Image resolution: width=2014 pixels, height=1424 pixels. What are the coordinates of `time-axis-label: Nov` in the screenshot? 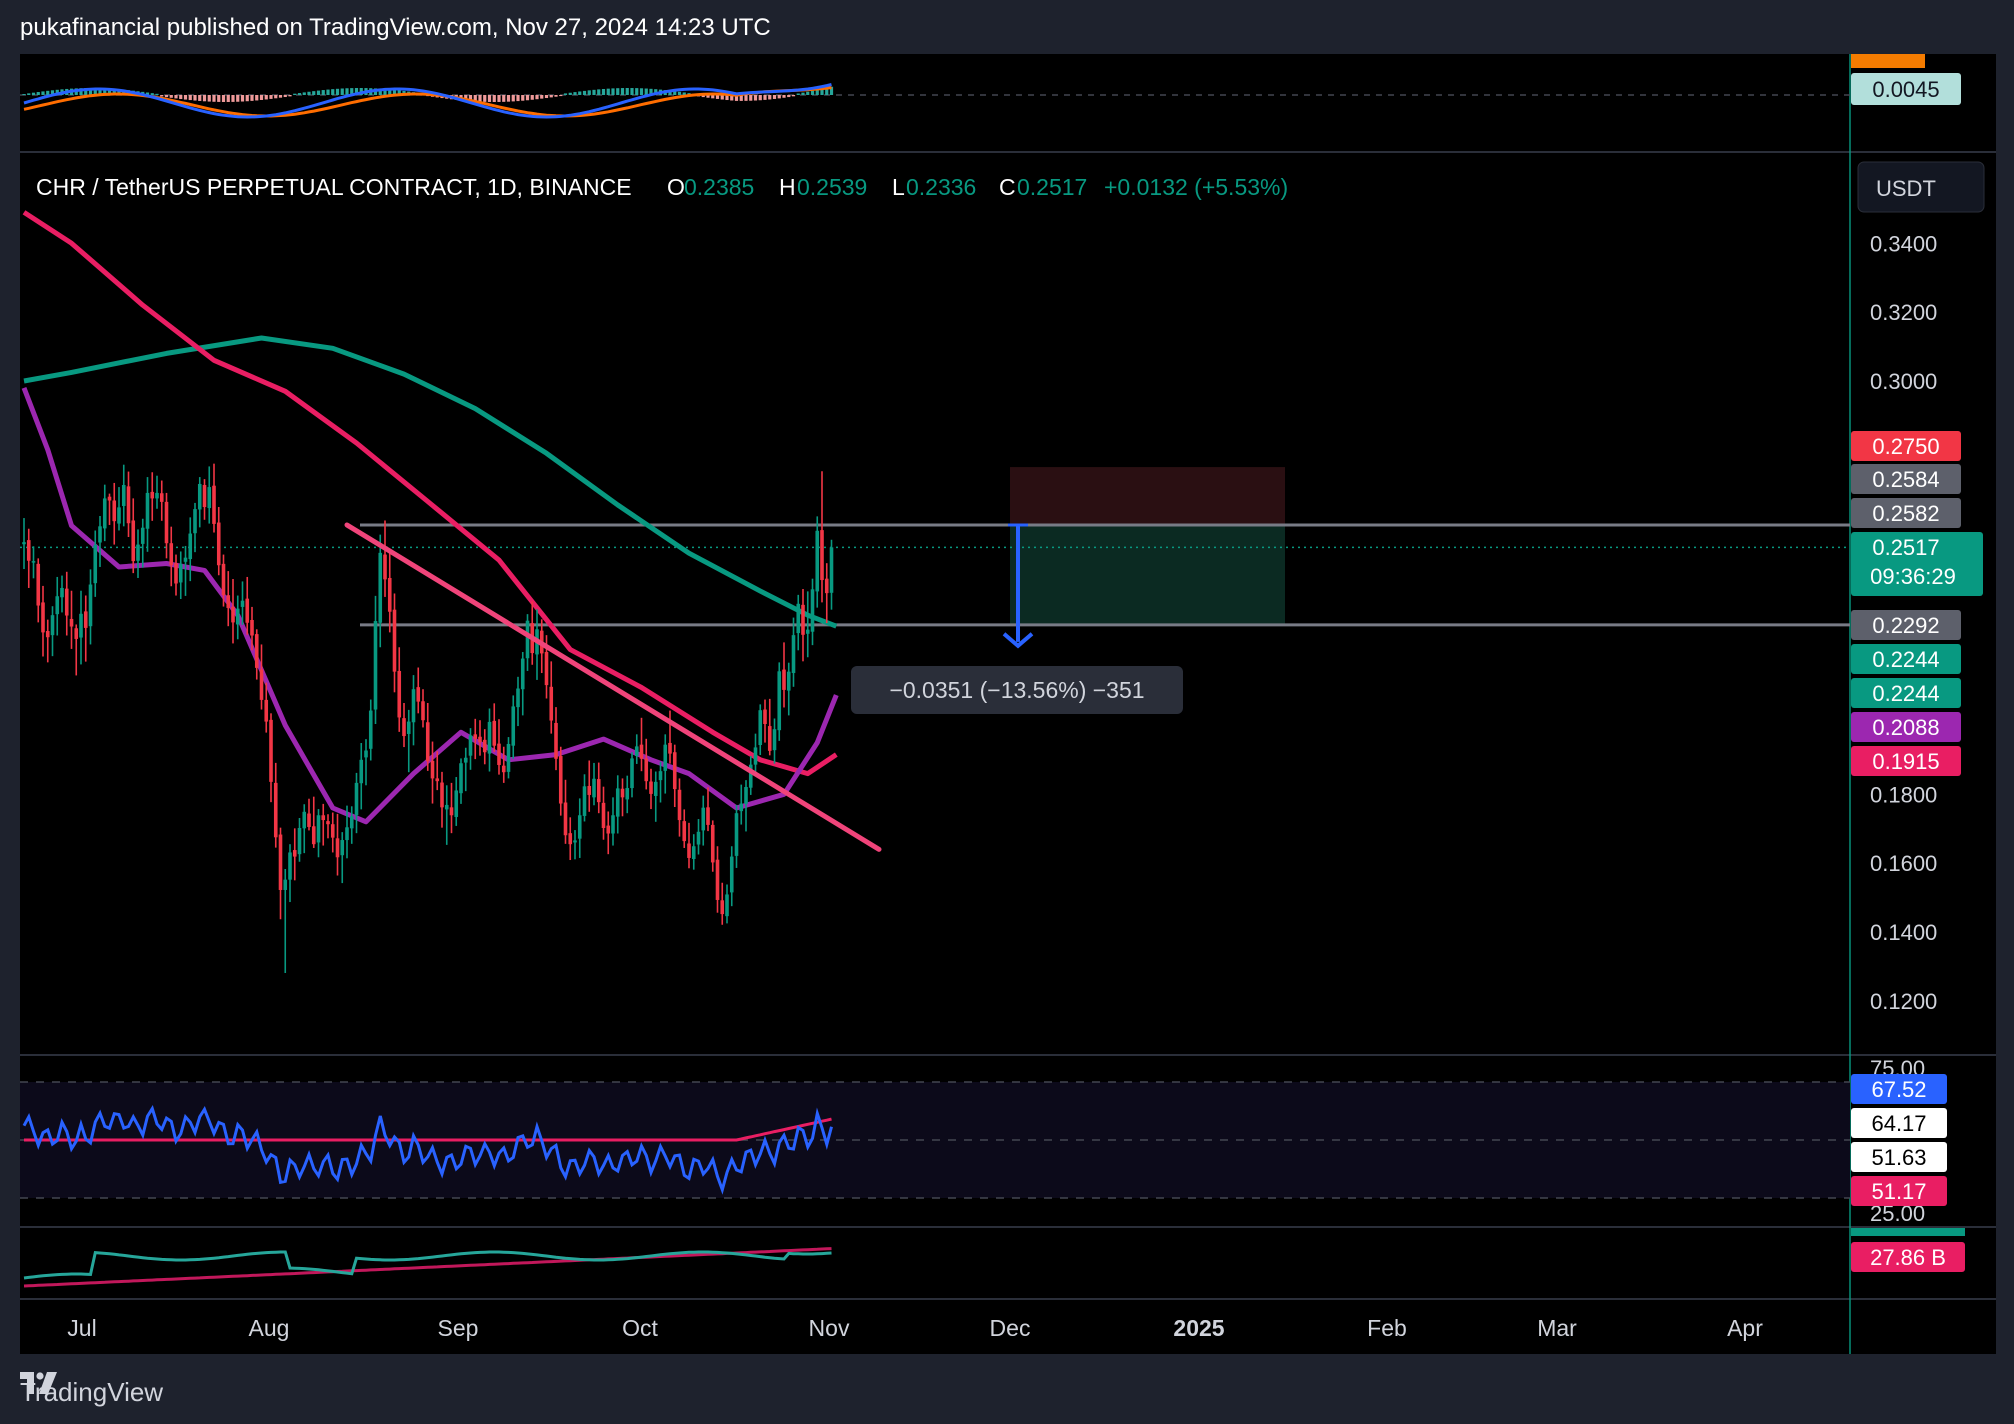 It's located at (829, 1328).